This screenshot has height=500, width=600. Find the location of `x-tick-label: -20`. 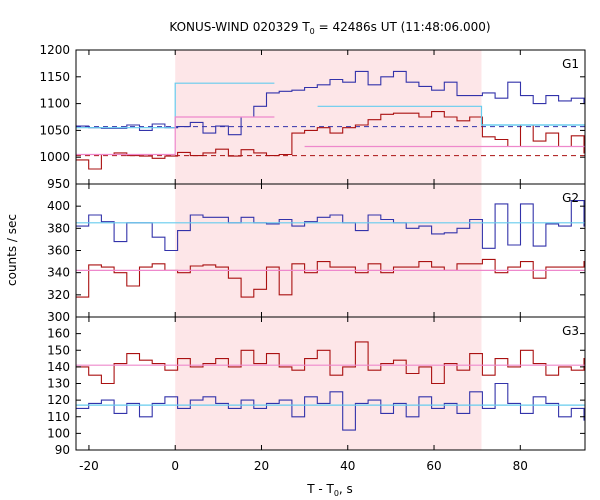

x-tick-label: -20 is located at coordinates (89, 466).